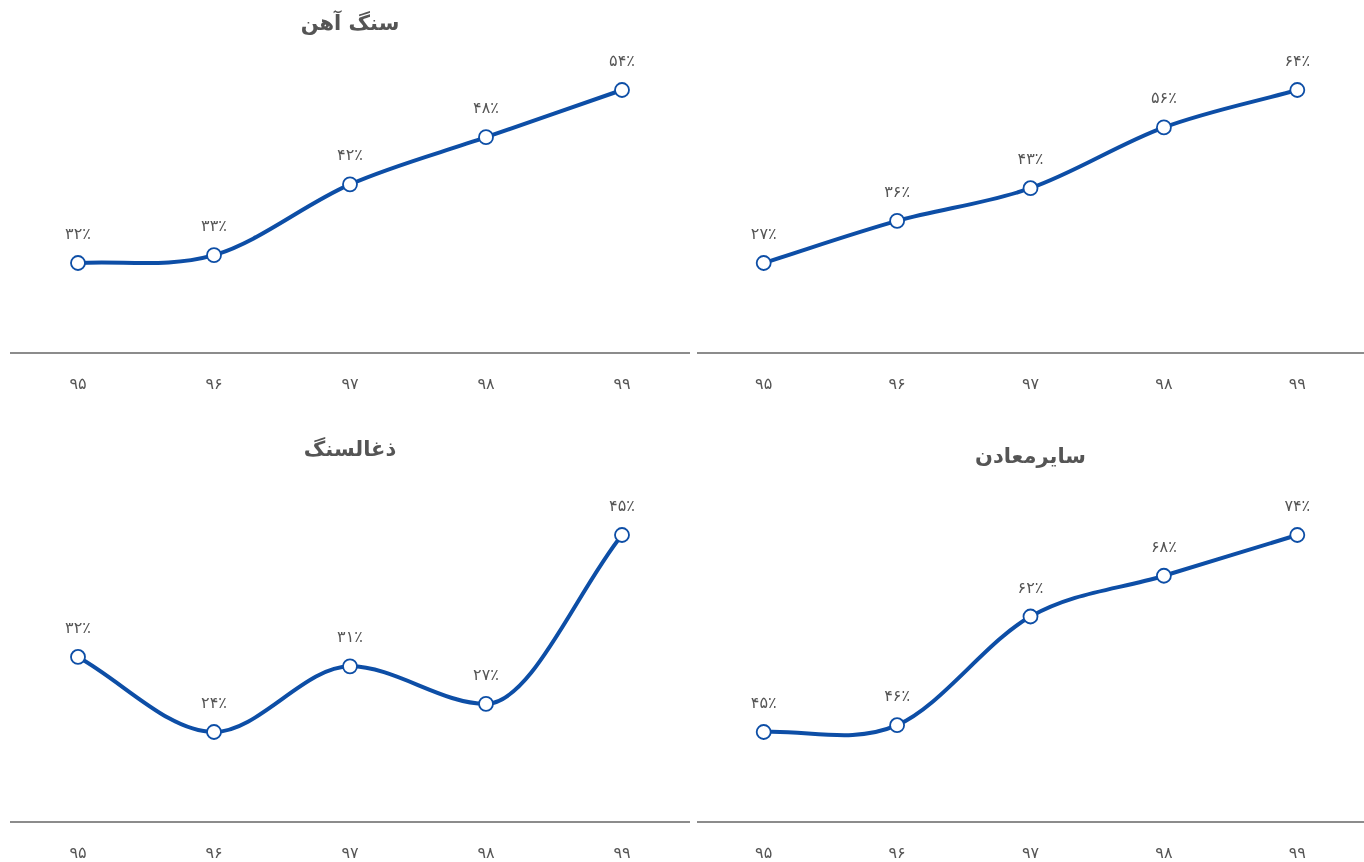 The image size is (1364, 862). Describe the element at coordinates (350, 22) in the screenshot. I see `chart-title: سنگ آهن` at that location.